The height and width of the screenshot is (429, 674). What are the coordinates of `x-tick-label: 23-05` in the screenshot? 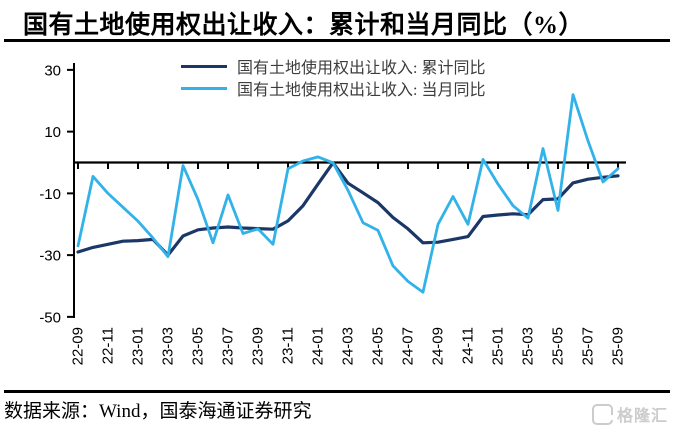 It's located at (198, 346).